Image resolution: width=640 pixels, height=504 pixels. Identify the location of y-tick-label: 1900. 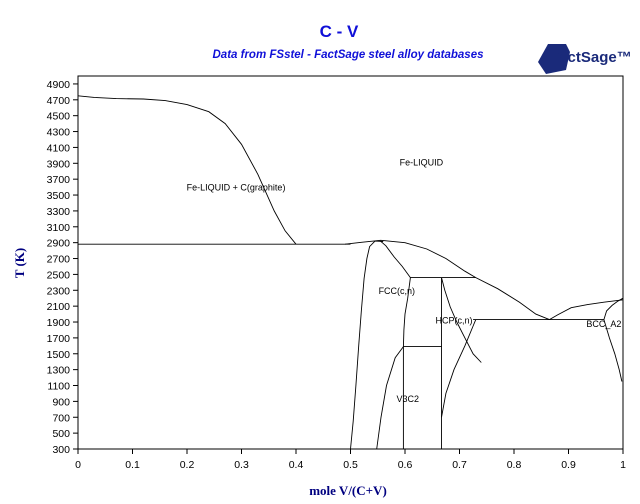
(59, 323).